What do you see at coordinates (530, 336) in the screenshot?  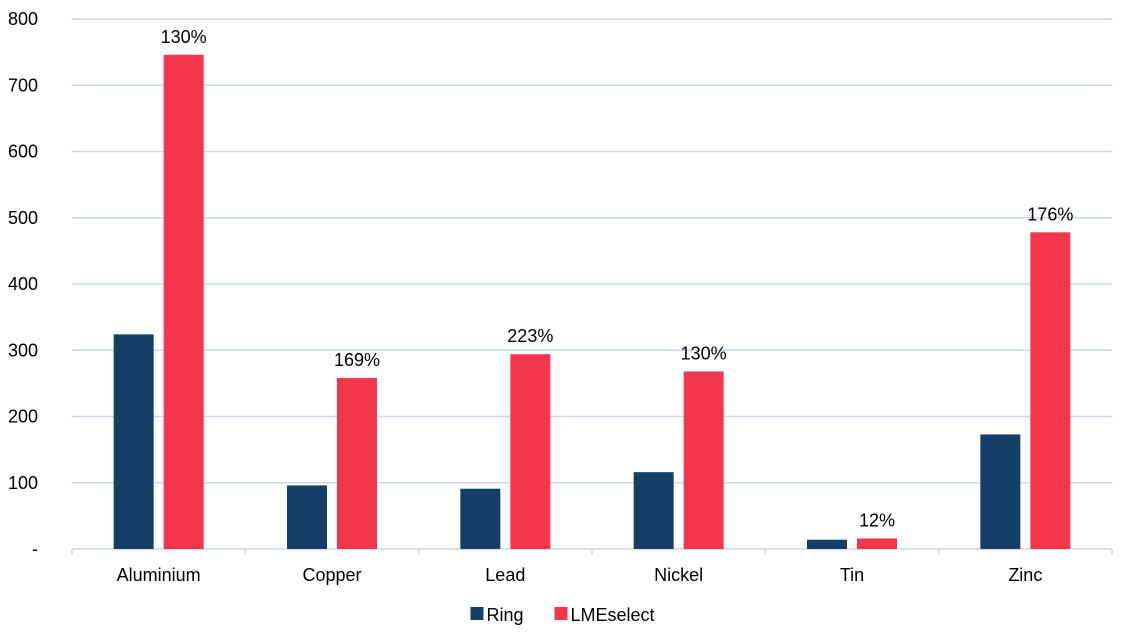 I see `data-label: 223%` at bounding box center [530, 336].